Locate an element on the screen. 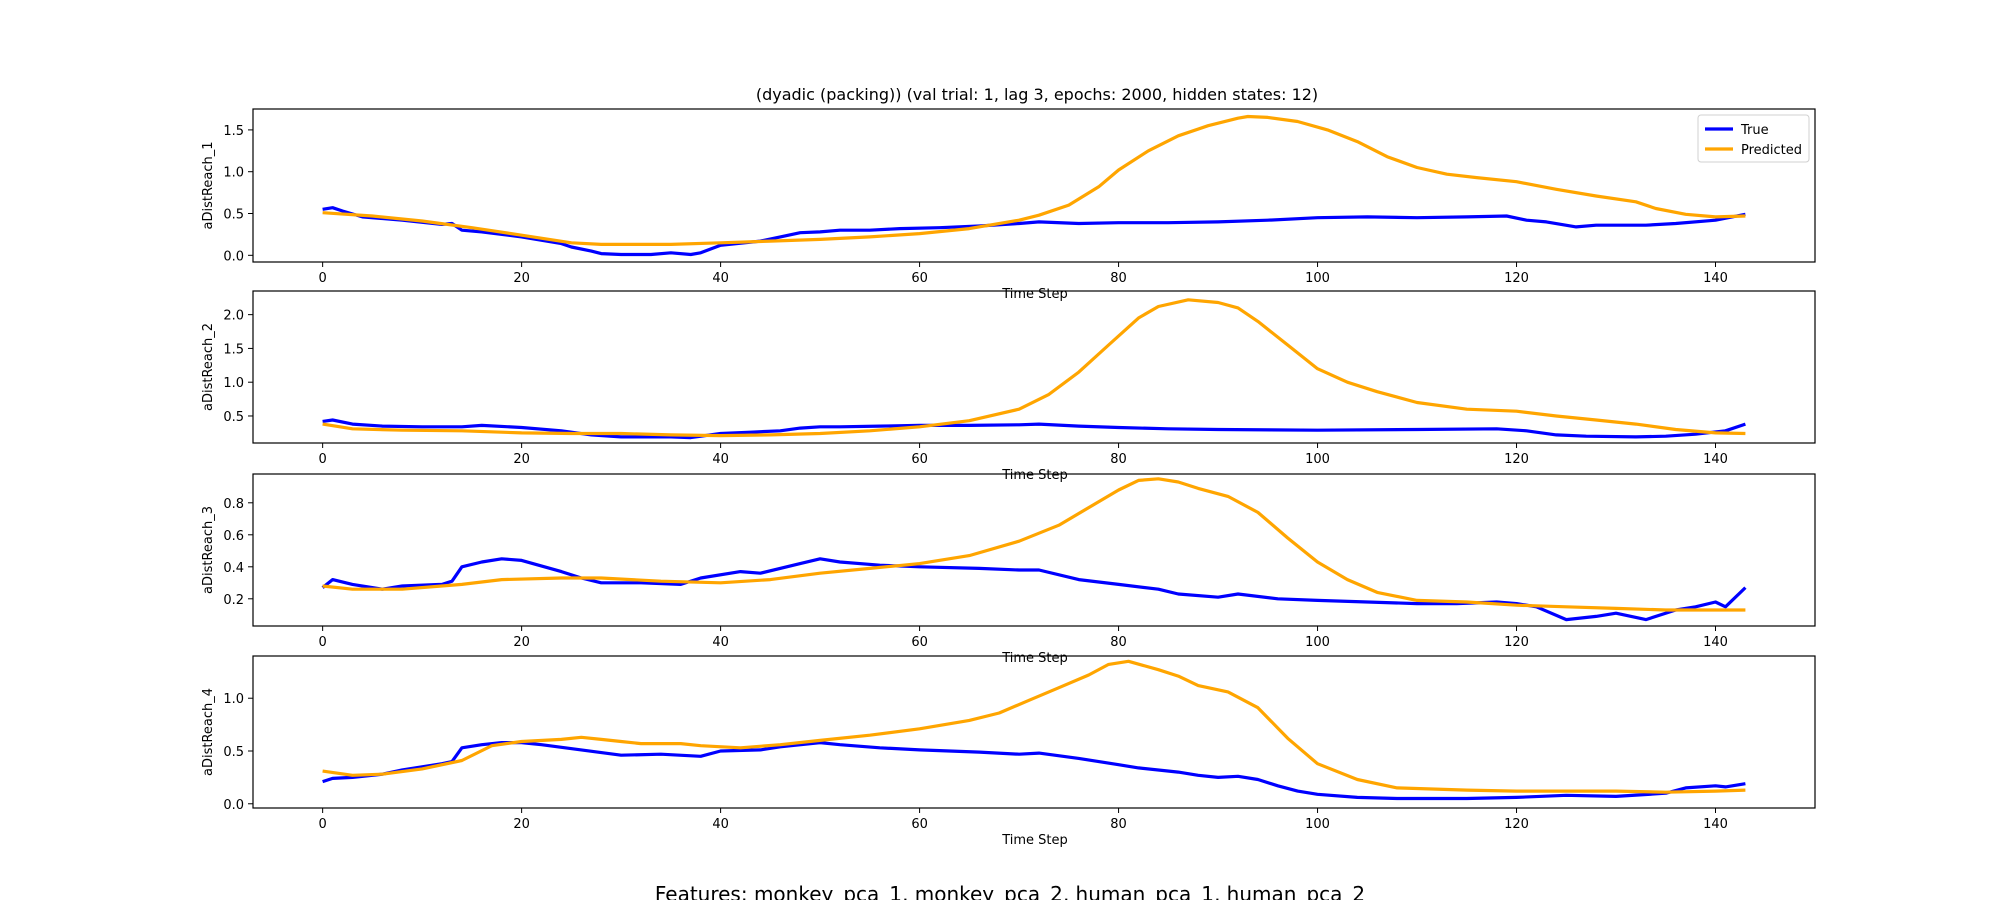 This screenshot has height=900, width=2000. y-axis-label: aDistReach_2 is located at coordinates (208, 367).